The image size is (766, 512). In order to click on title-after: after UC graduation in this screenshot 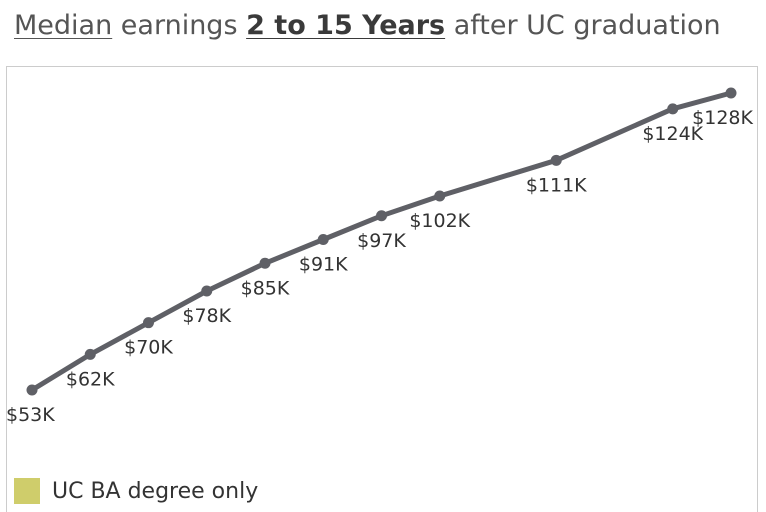, I will do `click(583, 25)`.